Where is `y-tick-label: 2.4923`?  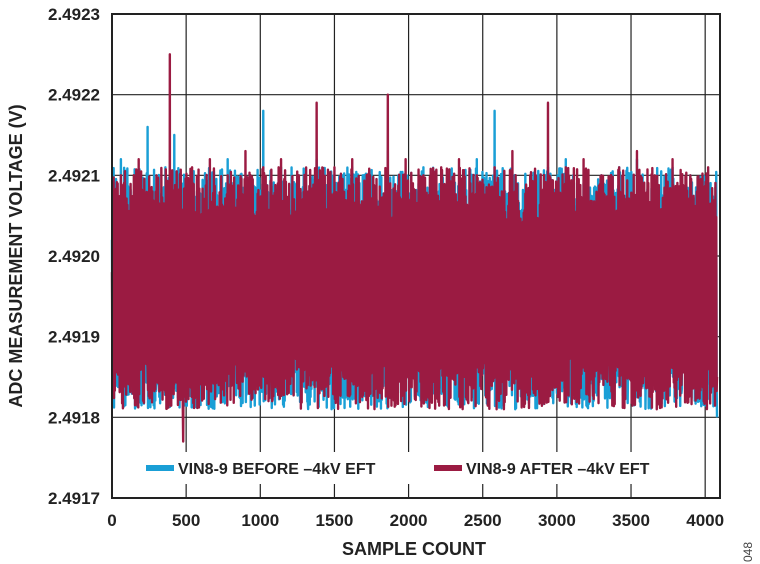 y-tick-label: 2.4923 is located at coordinates (74, 14).